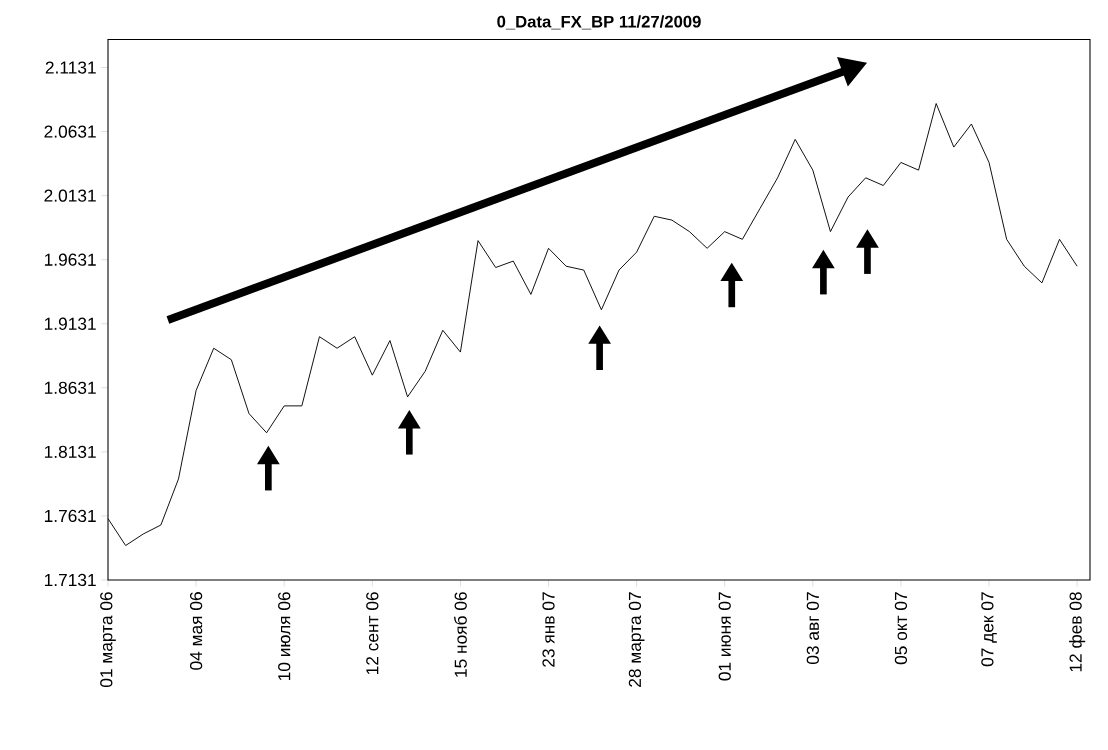 This screenshot has height=750, width=1108. What do you see at coordinates (372, 633) in the screenshot?
I see `x-tick-label: 12 сент 06` at bounding box center [372, 633].